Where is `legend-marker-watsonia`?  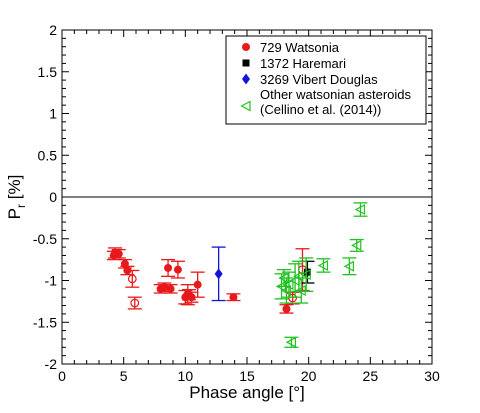
legend-marker-watsonia is located at coordinates (246, 47).